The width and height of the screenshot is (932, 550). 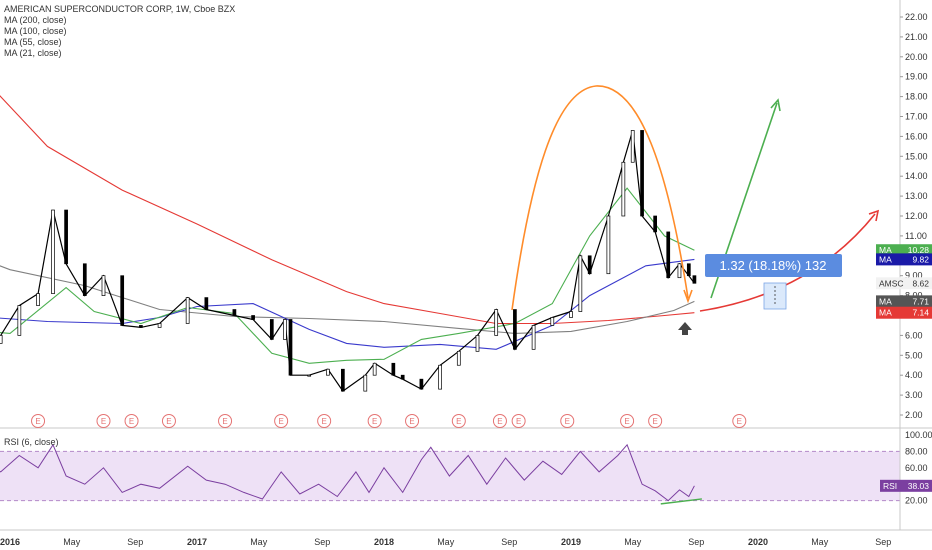 What do you see at coordinates (347, 472) in the screenshot?
I see `rsi-line` at bounding box center [347, 472].